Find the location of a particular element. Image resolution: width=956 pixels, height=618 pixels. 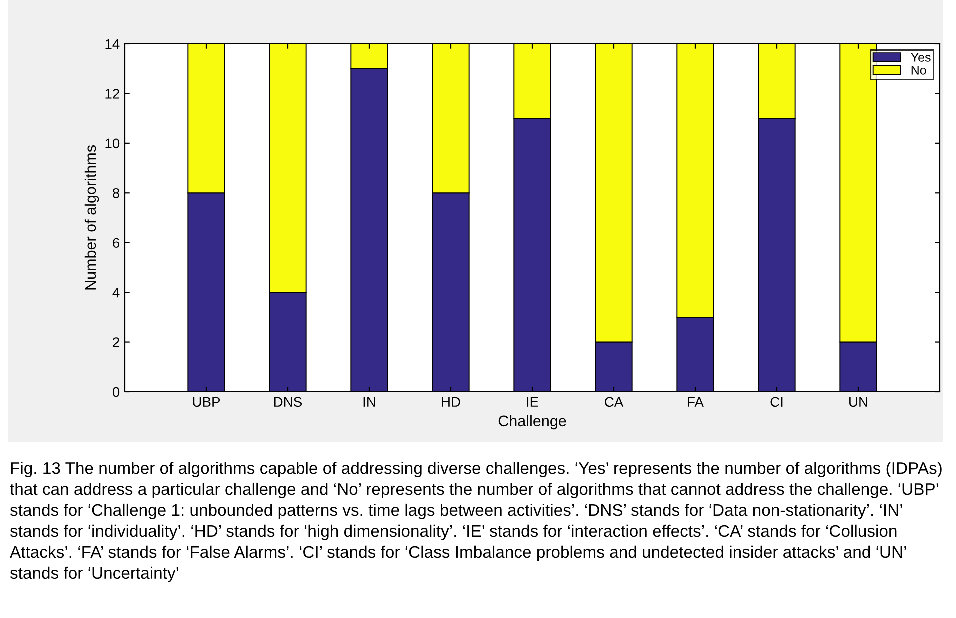

x-tick-label: CA is located at coordinates (614, 402).